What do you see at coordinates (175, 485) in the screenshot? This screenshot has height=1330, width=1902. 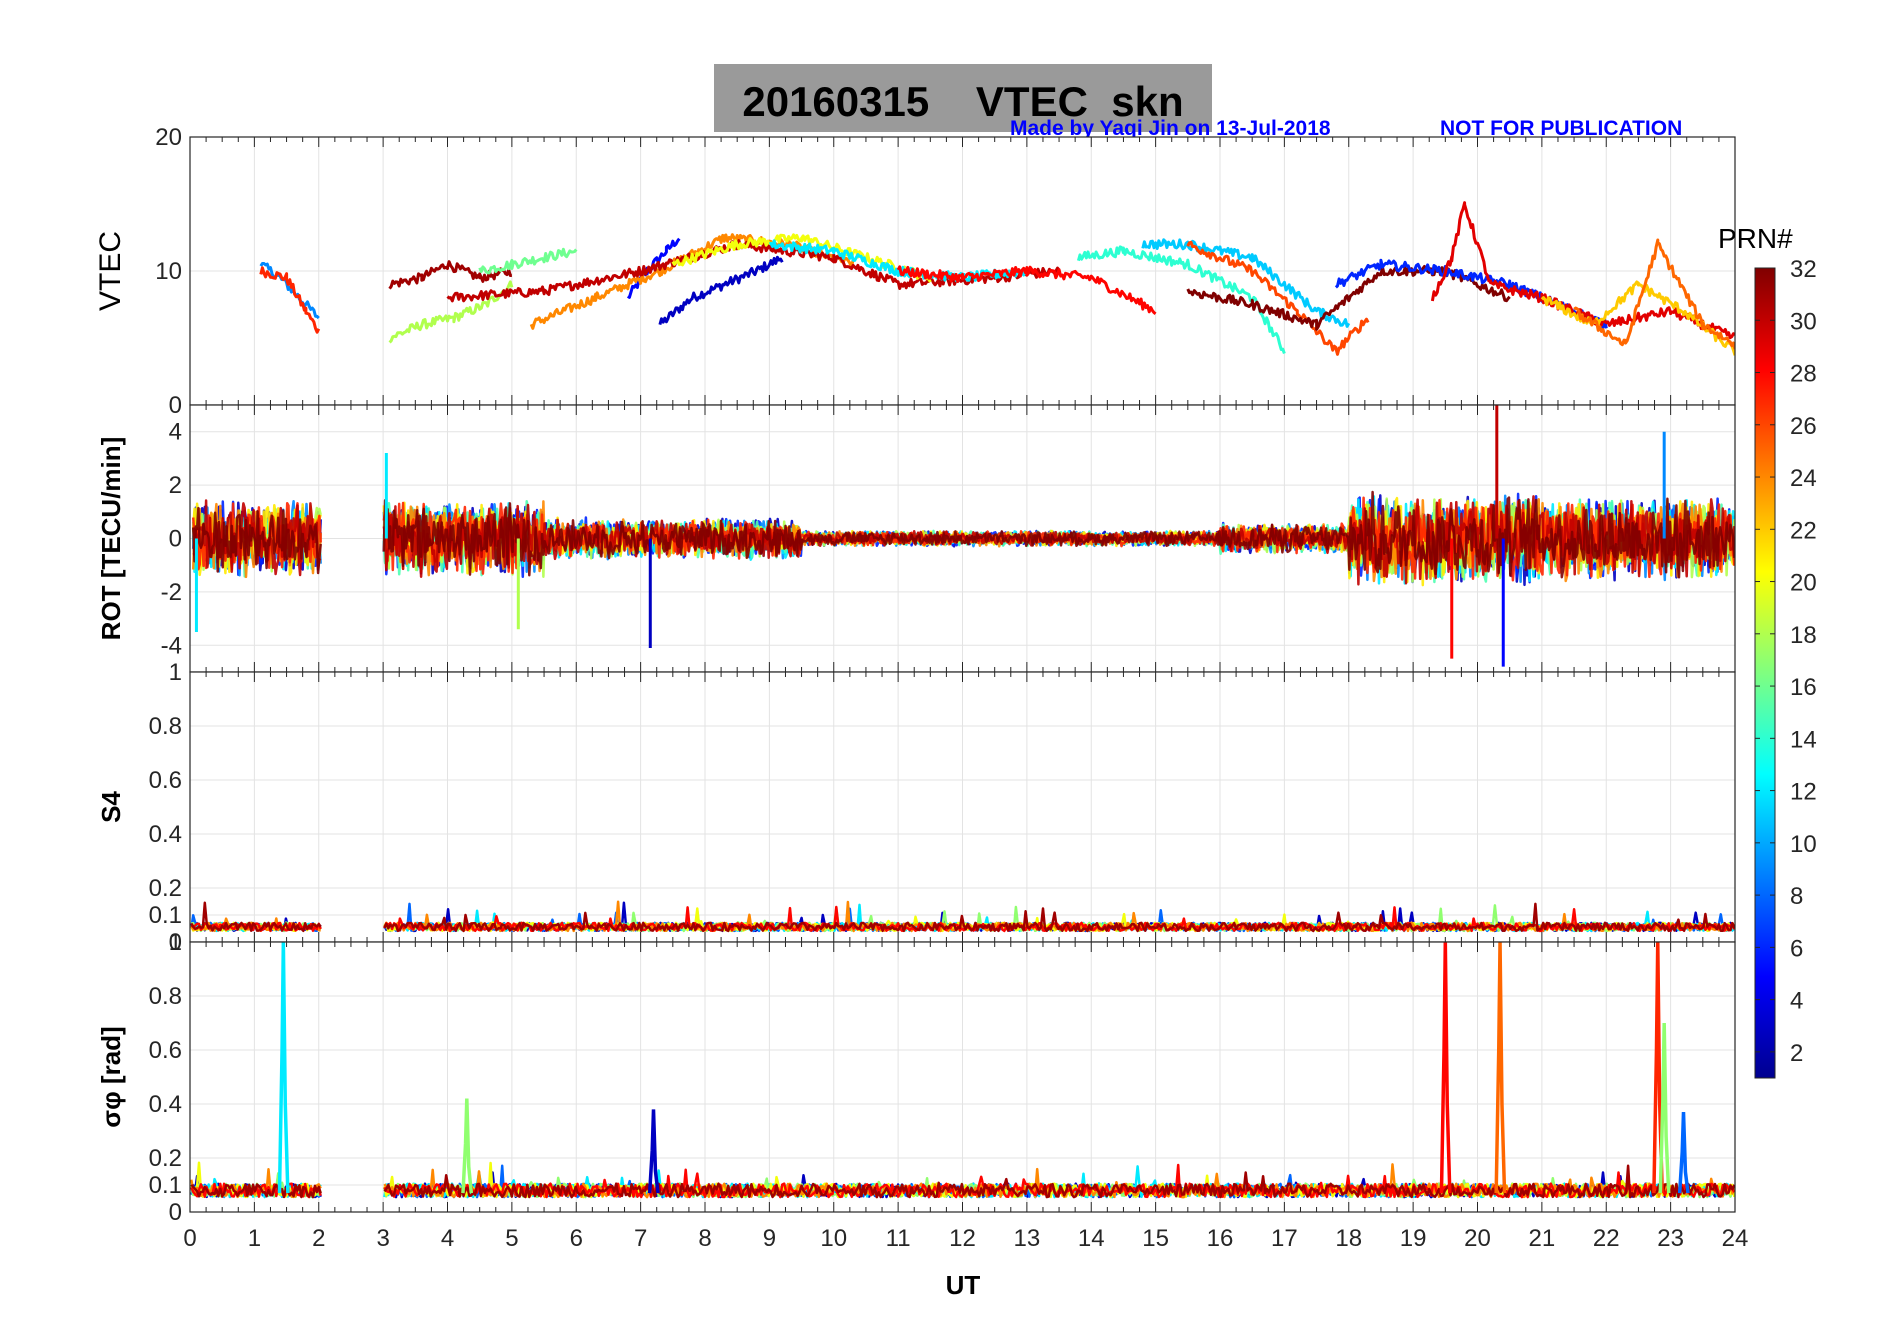 I see `y-tick-label: 2` at bounding box center [175, 485].